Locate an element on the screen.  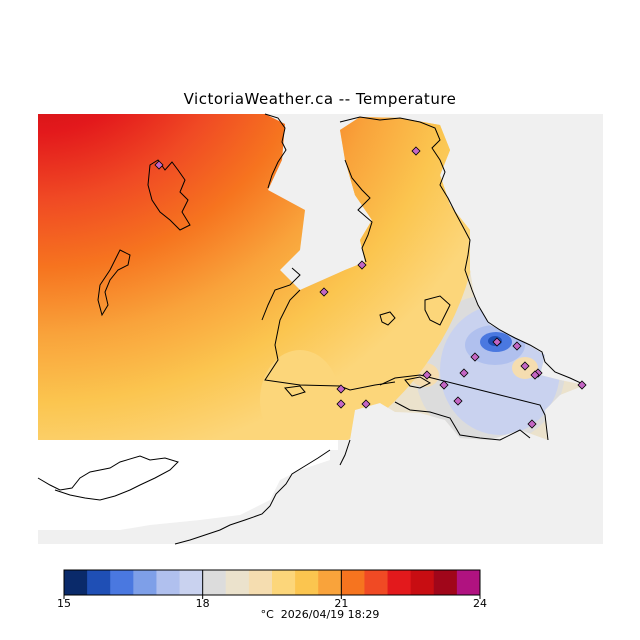
units-label: °C is located at coordinates (267, 614).